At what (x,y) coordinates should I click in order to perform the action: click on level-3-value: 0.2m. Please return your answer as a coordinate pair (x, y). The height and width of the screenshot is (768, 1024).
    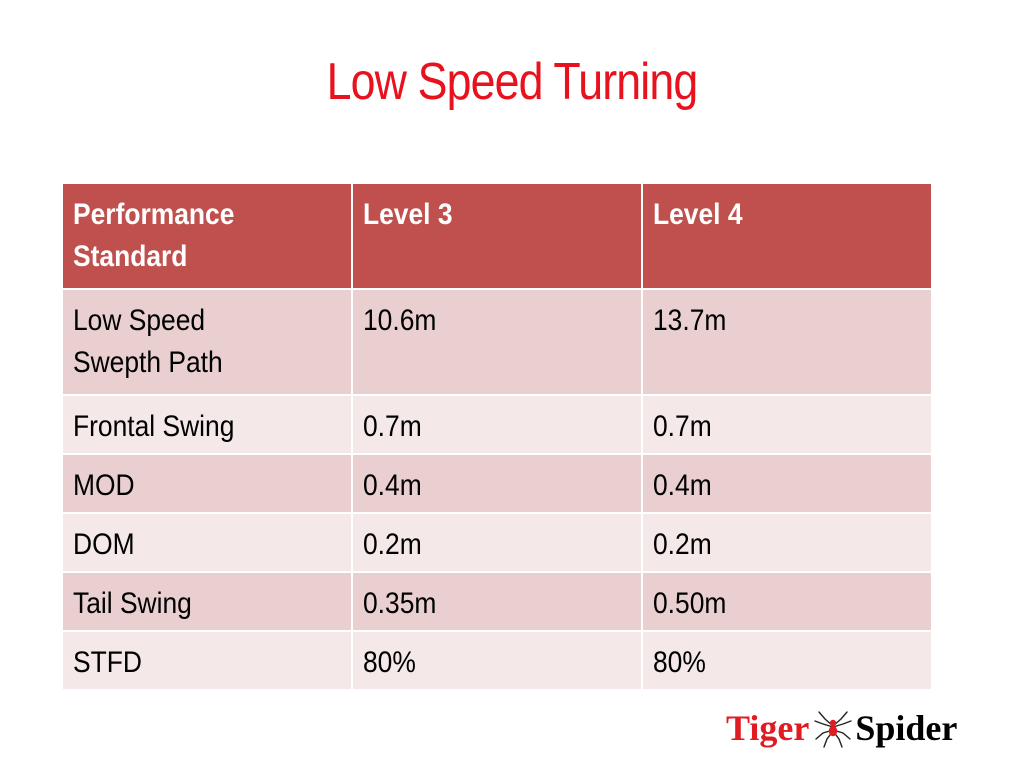
    Looking at the image, I should click on (392, 544).